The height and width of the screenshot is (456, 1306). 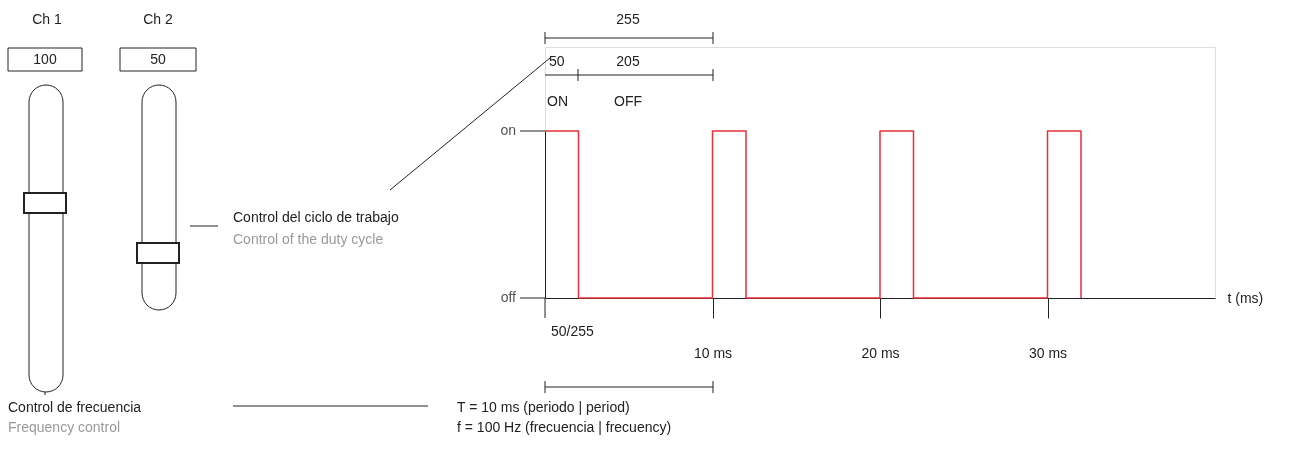 What do you see at coordinates (564, 427) in the screenshot?
I see `text: f = 100 Hz (frecuencia | frecuency)` at bounding box center [564, 427].